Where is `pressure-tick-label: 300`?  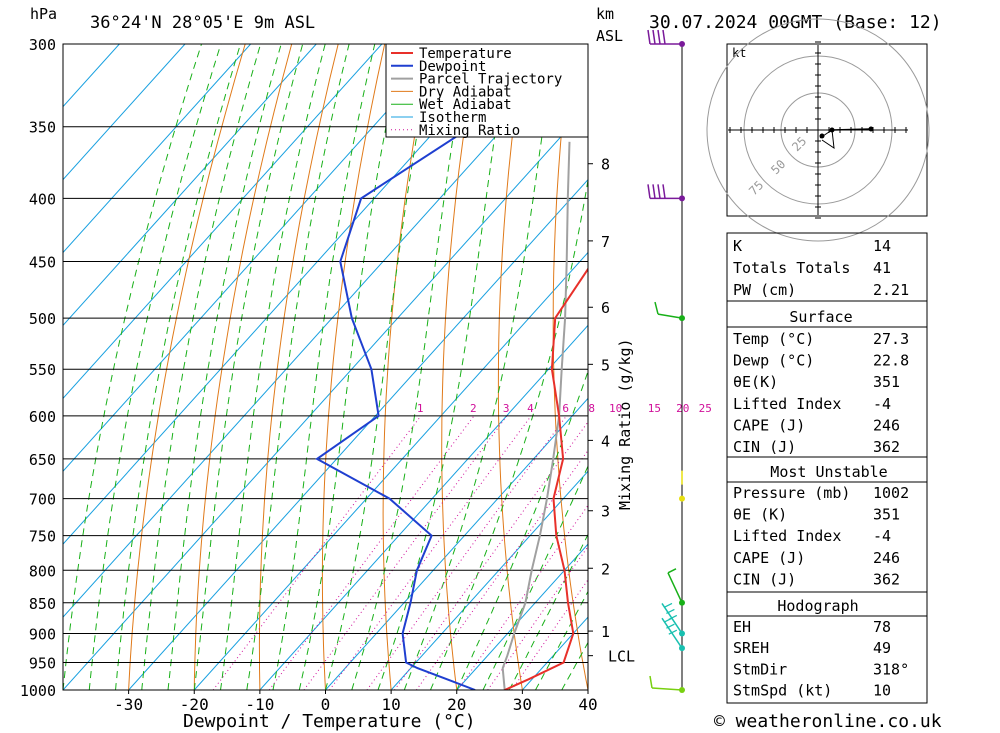
pressure-tick-label: 300 is located at coordinates (42, 45).